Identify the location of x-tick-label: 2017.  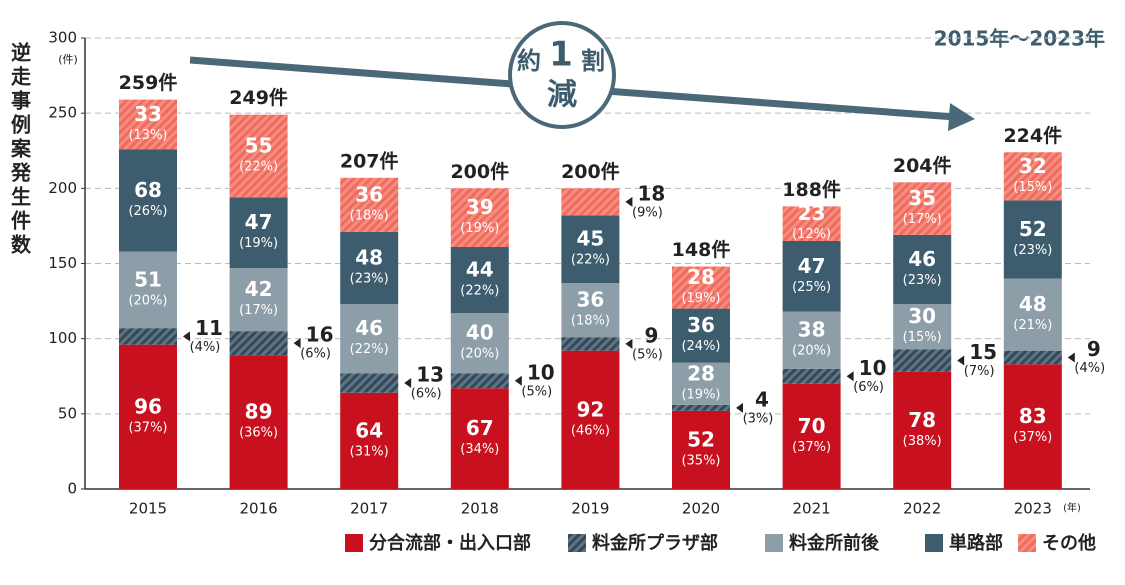
(369, 509).